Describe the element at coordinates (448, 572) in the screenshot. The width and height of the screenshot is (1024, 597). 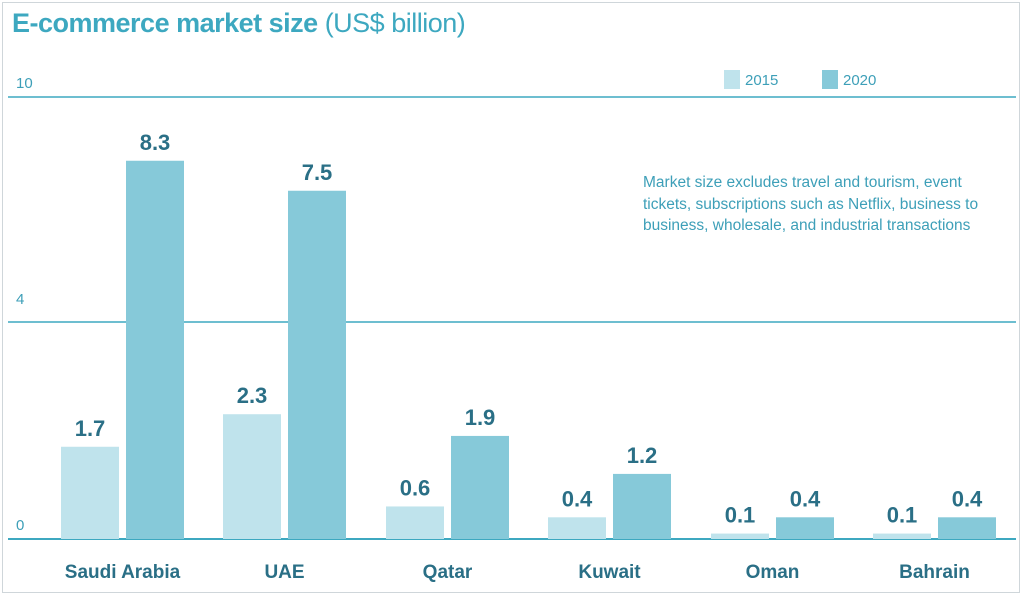
I see `category-label-qatar: Qatar` at that location.